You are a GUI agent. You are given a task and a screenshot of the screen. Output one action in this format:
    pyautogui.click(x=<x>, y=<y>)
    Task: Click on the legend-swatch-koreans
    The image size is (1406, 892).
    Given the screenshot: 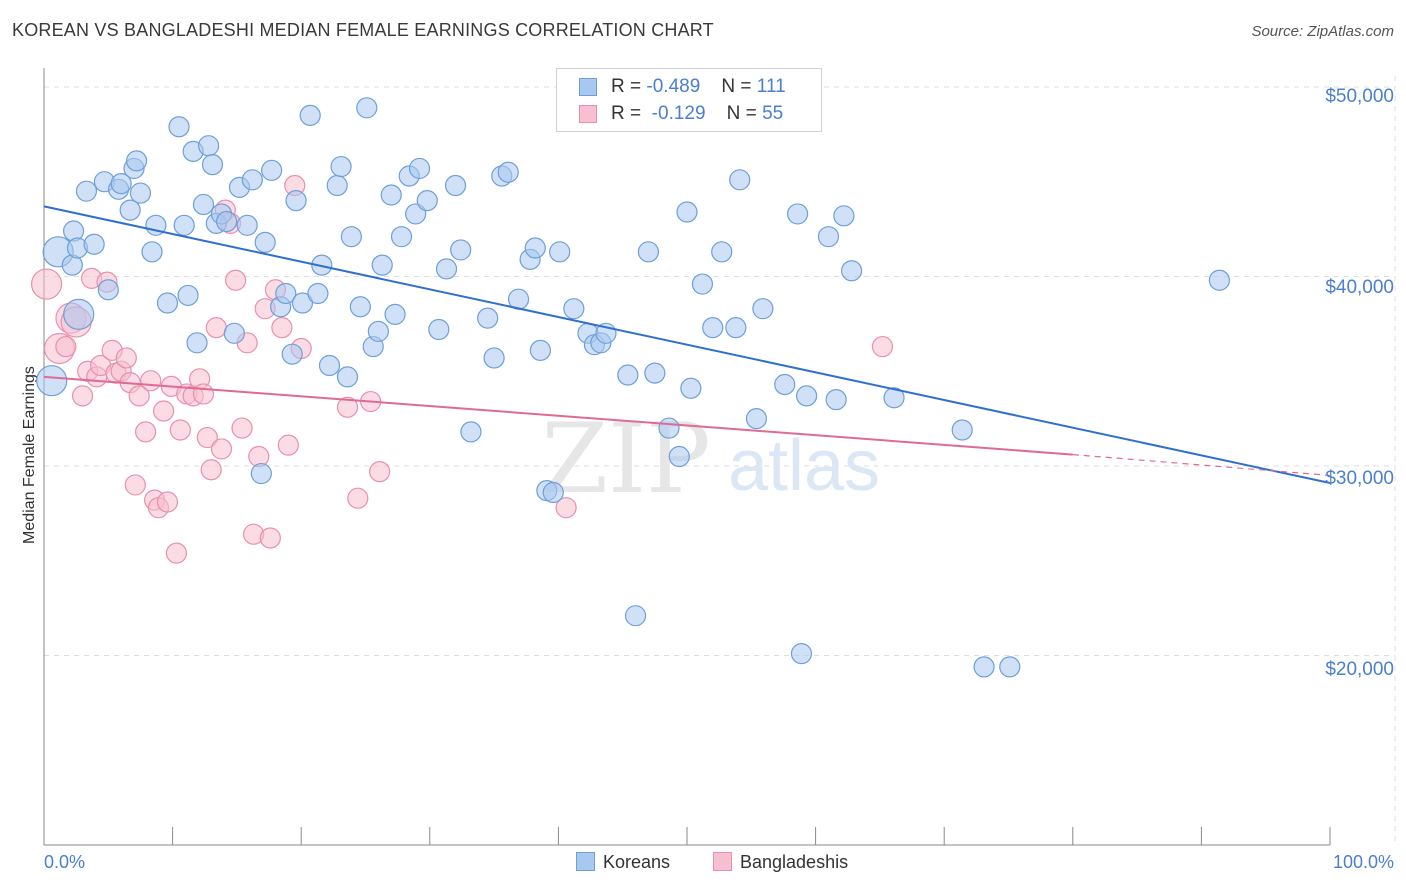 What is the action you would take?
    pyautogui.click(x=588, y=87)
    